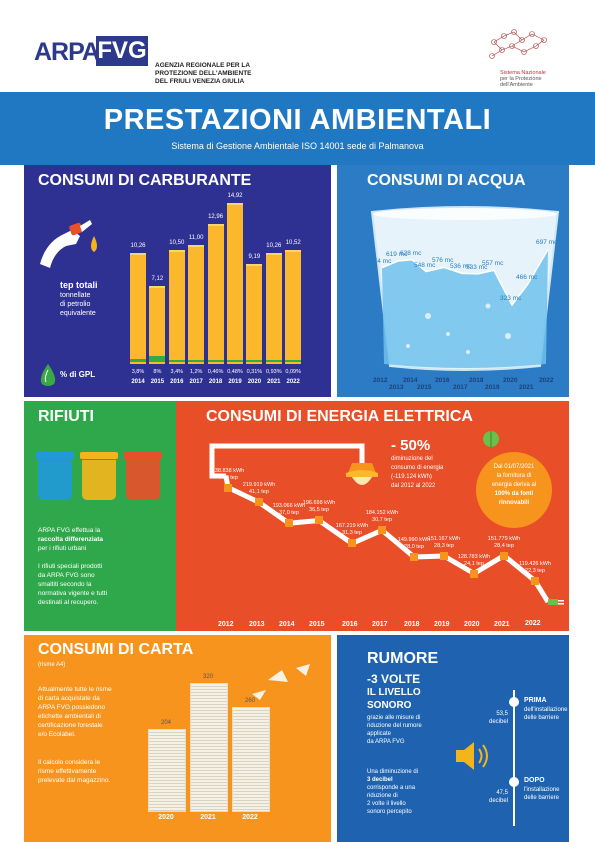  Describe the element at coordinates (166, 817) in the screenshot. I see `paper-year-label: 2020` at that location.